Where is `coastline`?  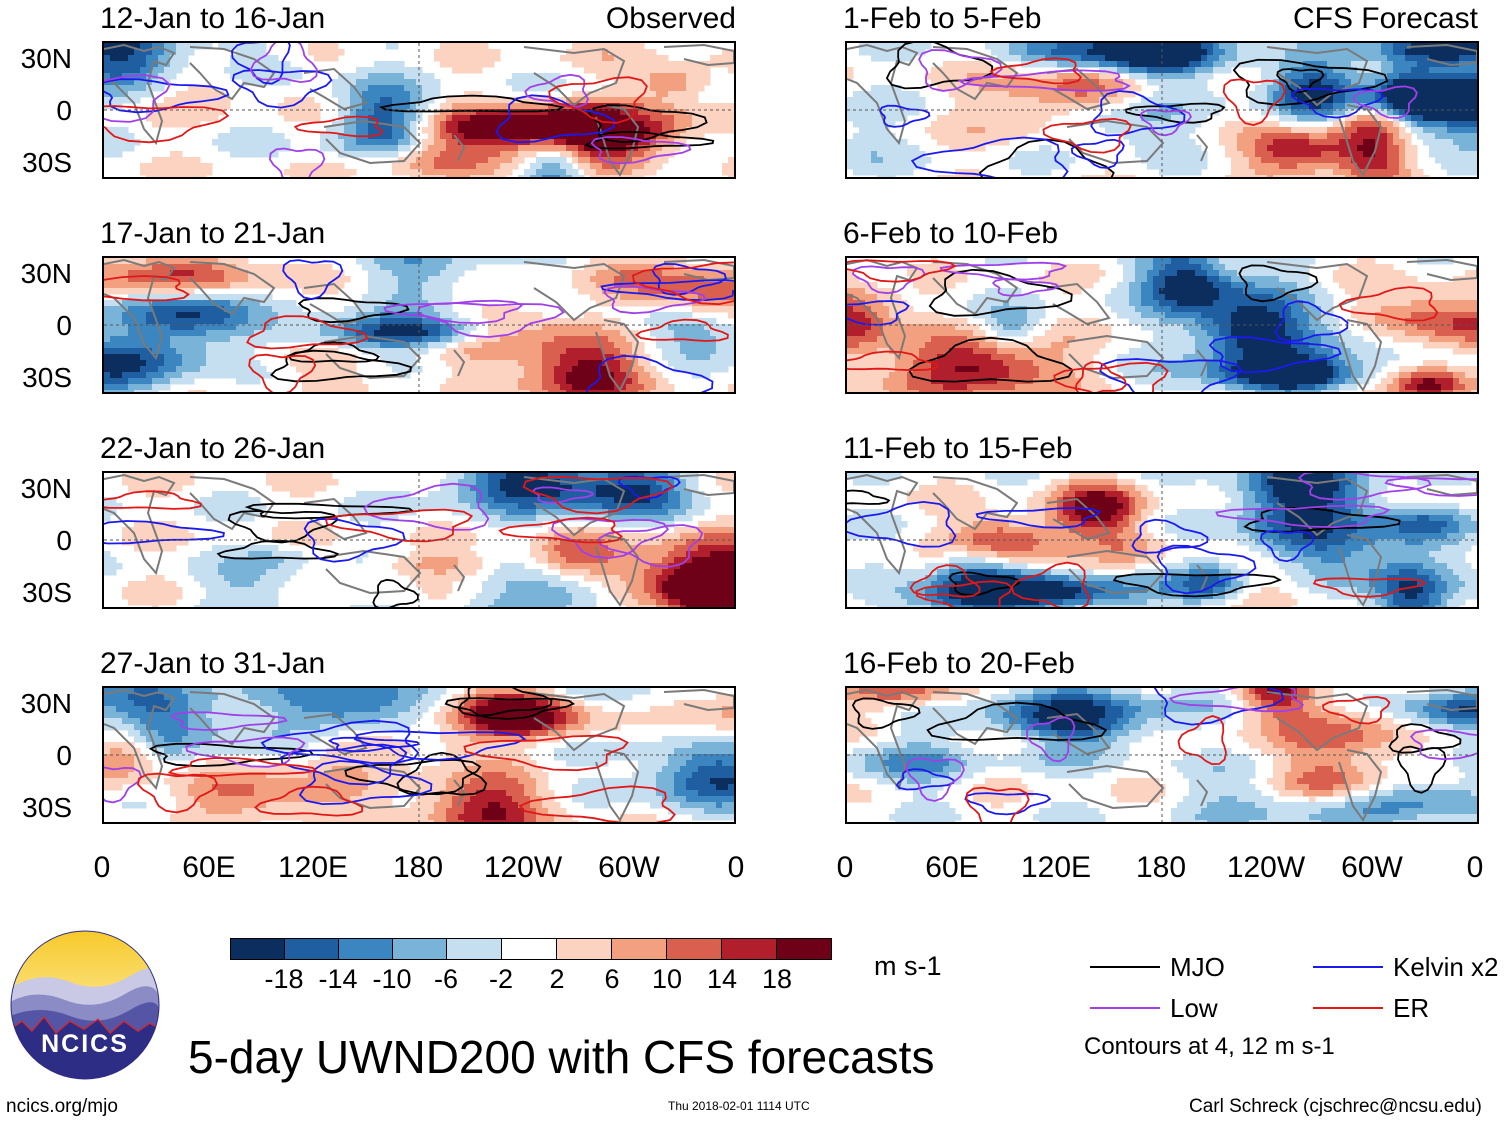 coastline is located at coordinates (698, 55).